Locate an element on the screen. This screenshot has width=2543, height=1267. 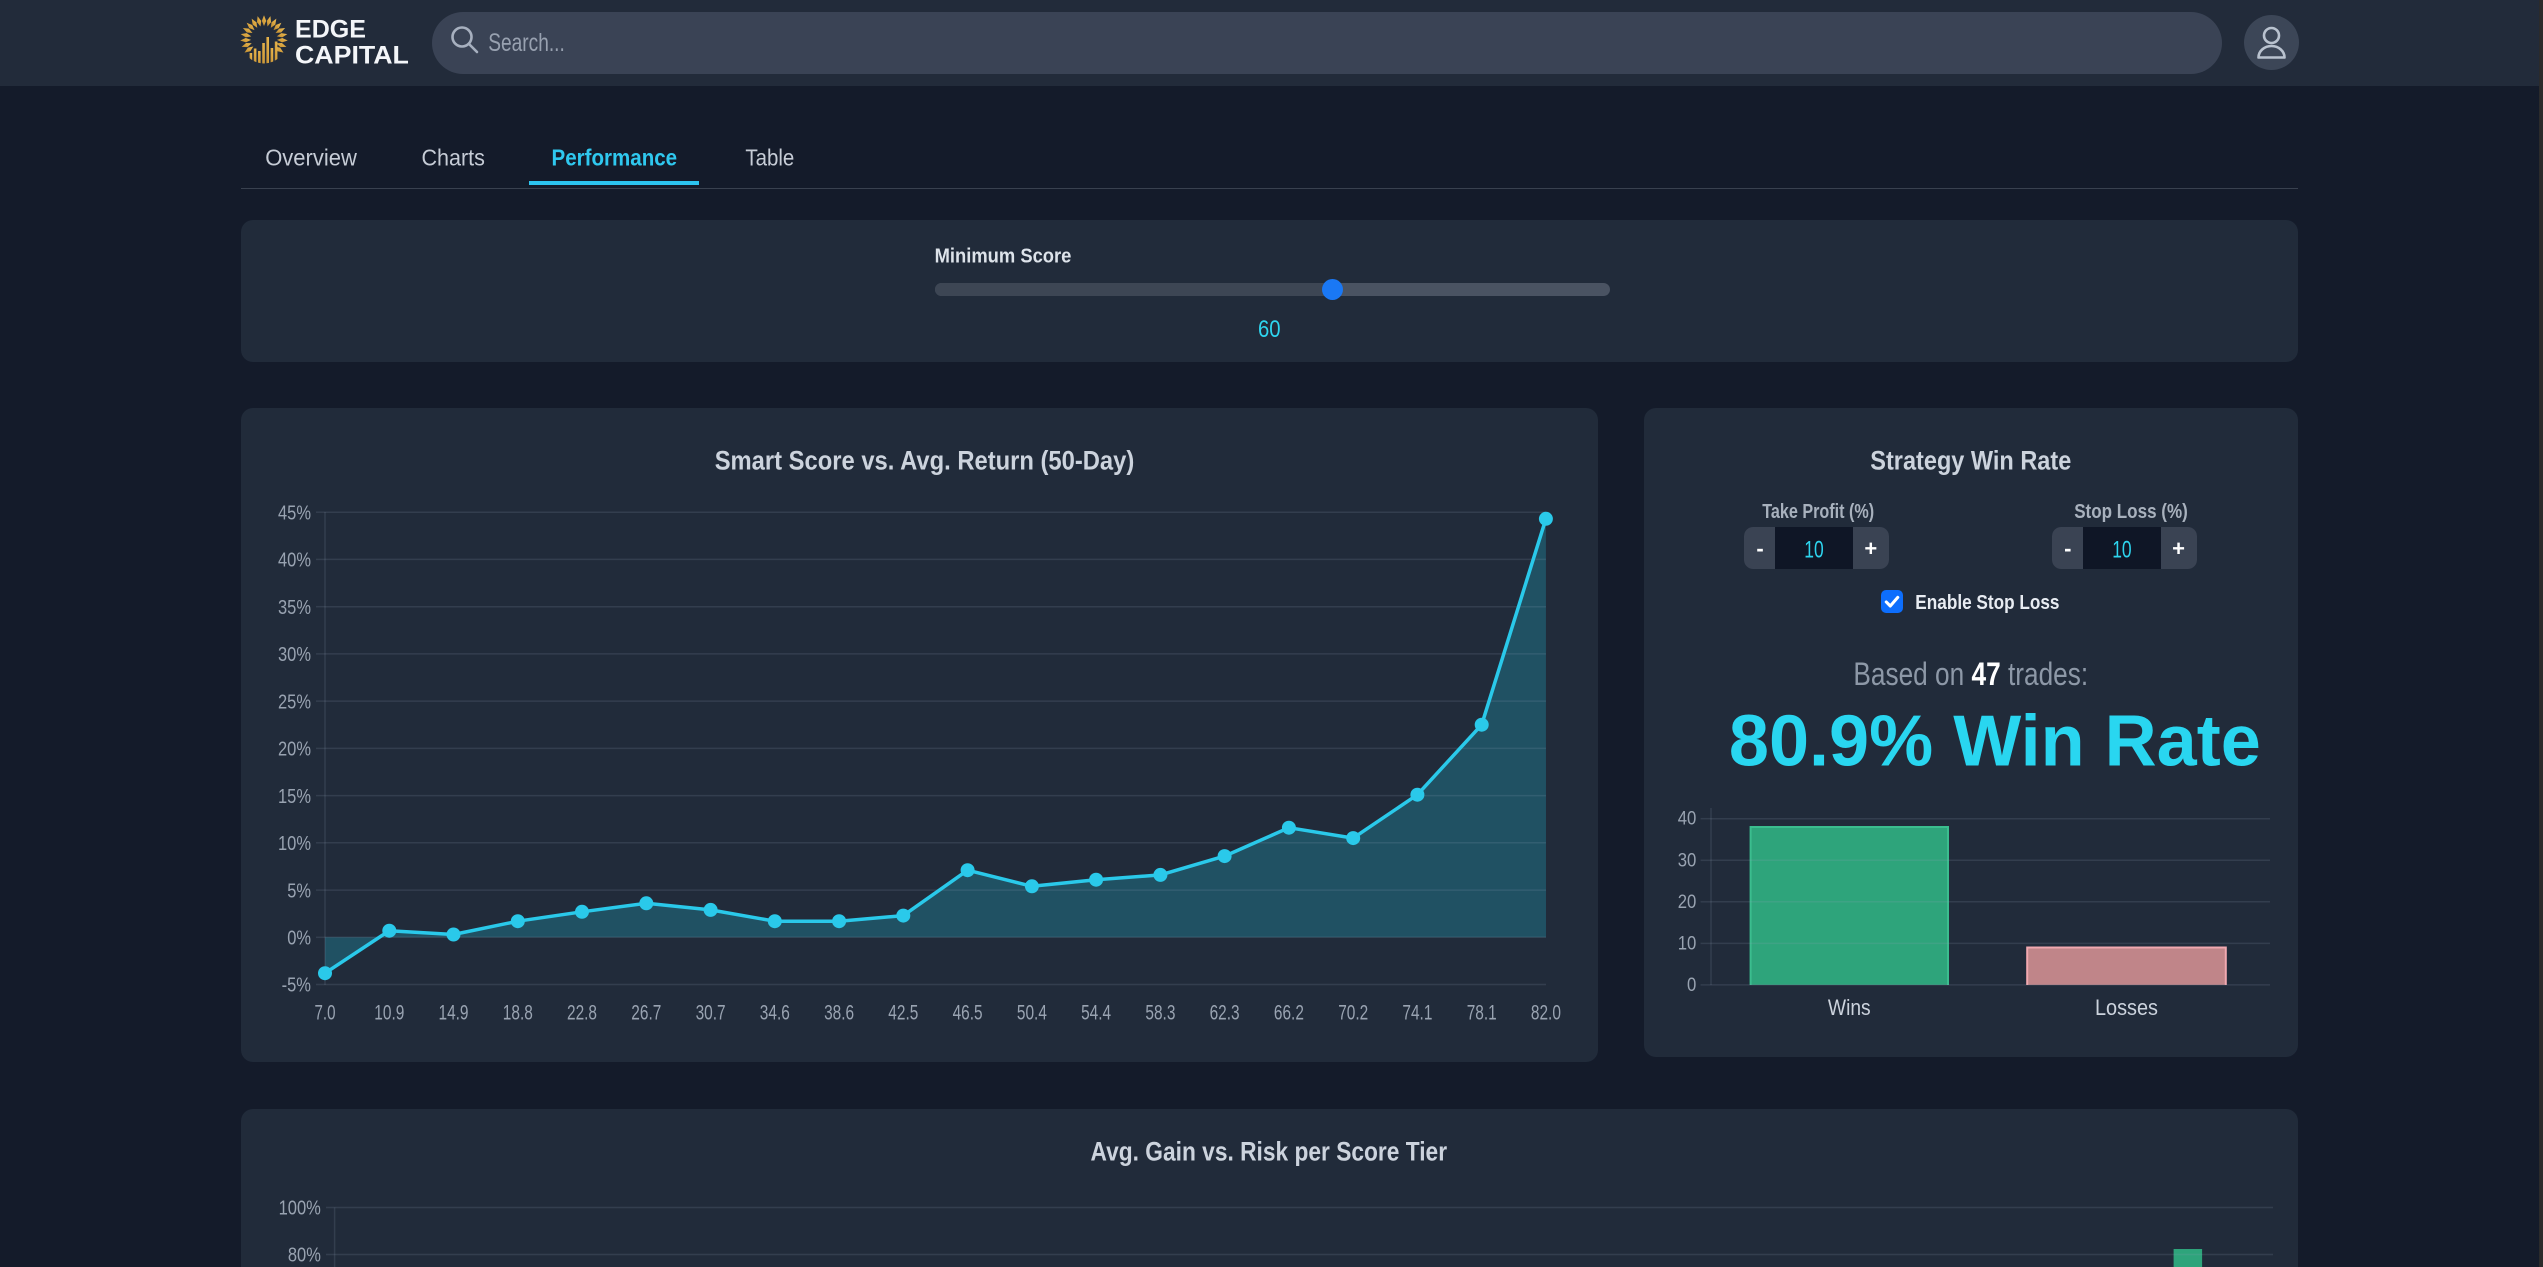
svg-text: 14.9 is located at coordinates (454, 1013).